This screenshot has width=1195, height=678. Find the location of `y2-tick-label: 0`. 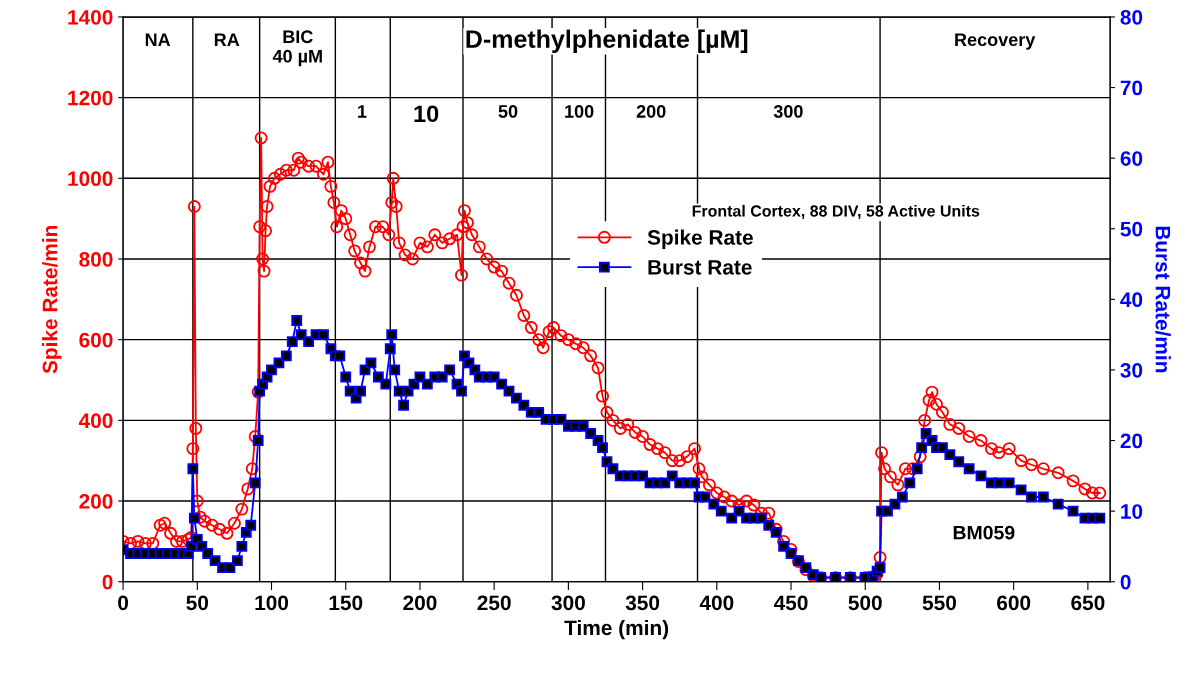

y2-tick-label: 0 is located at coordinates (1125, 582).